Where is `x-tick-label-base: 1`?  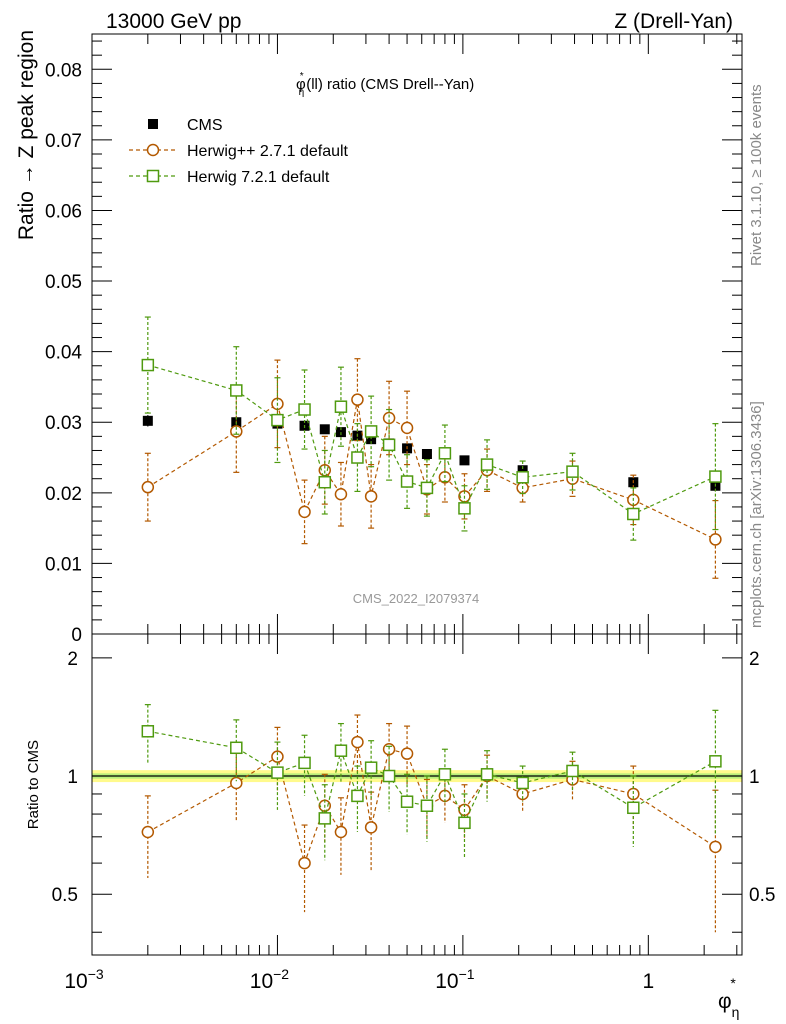
x-tick-label-base: 1 is located at coordinates (648, 981).